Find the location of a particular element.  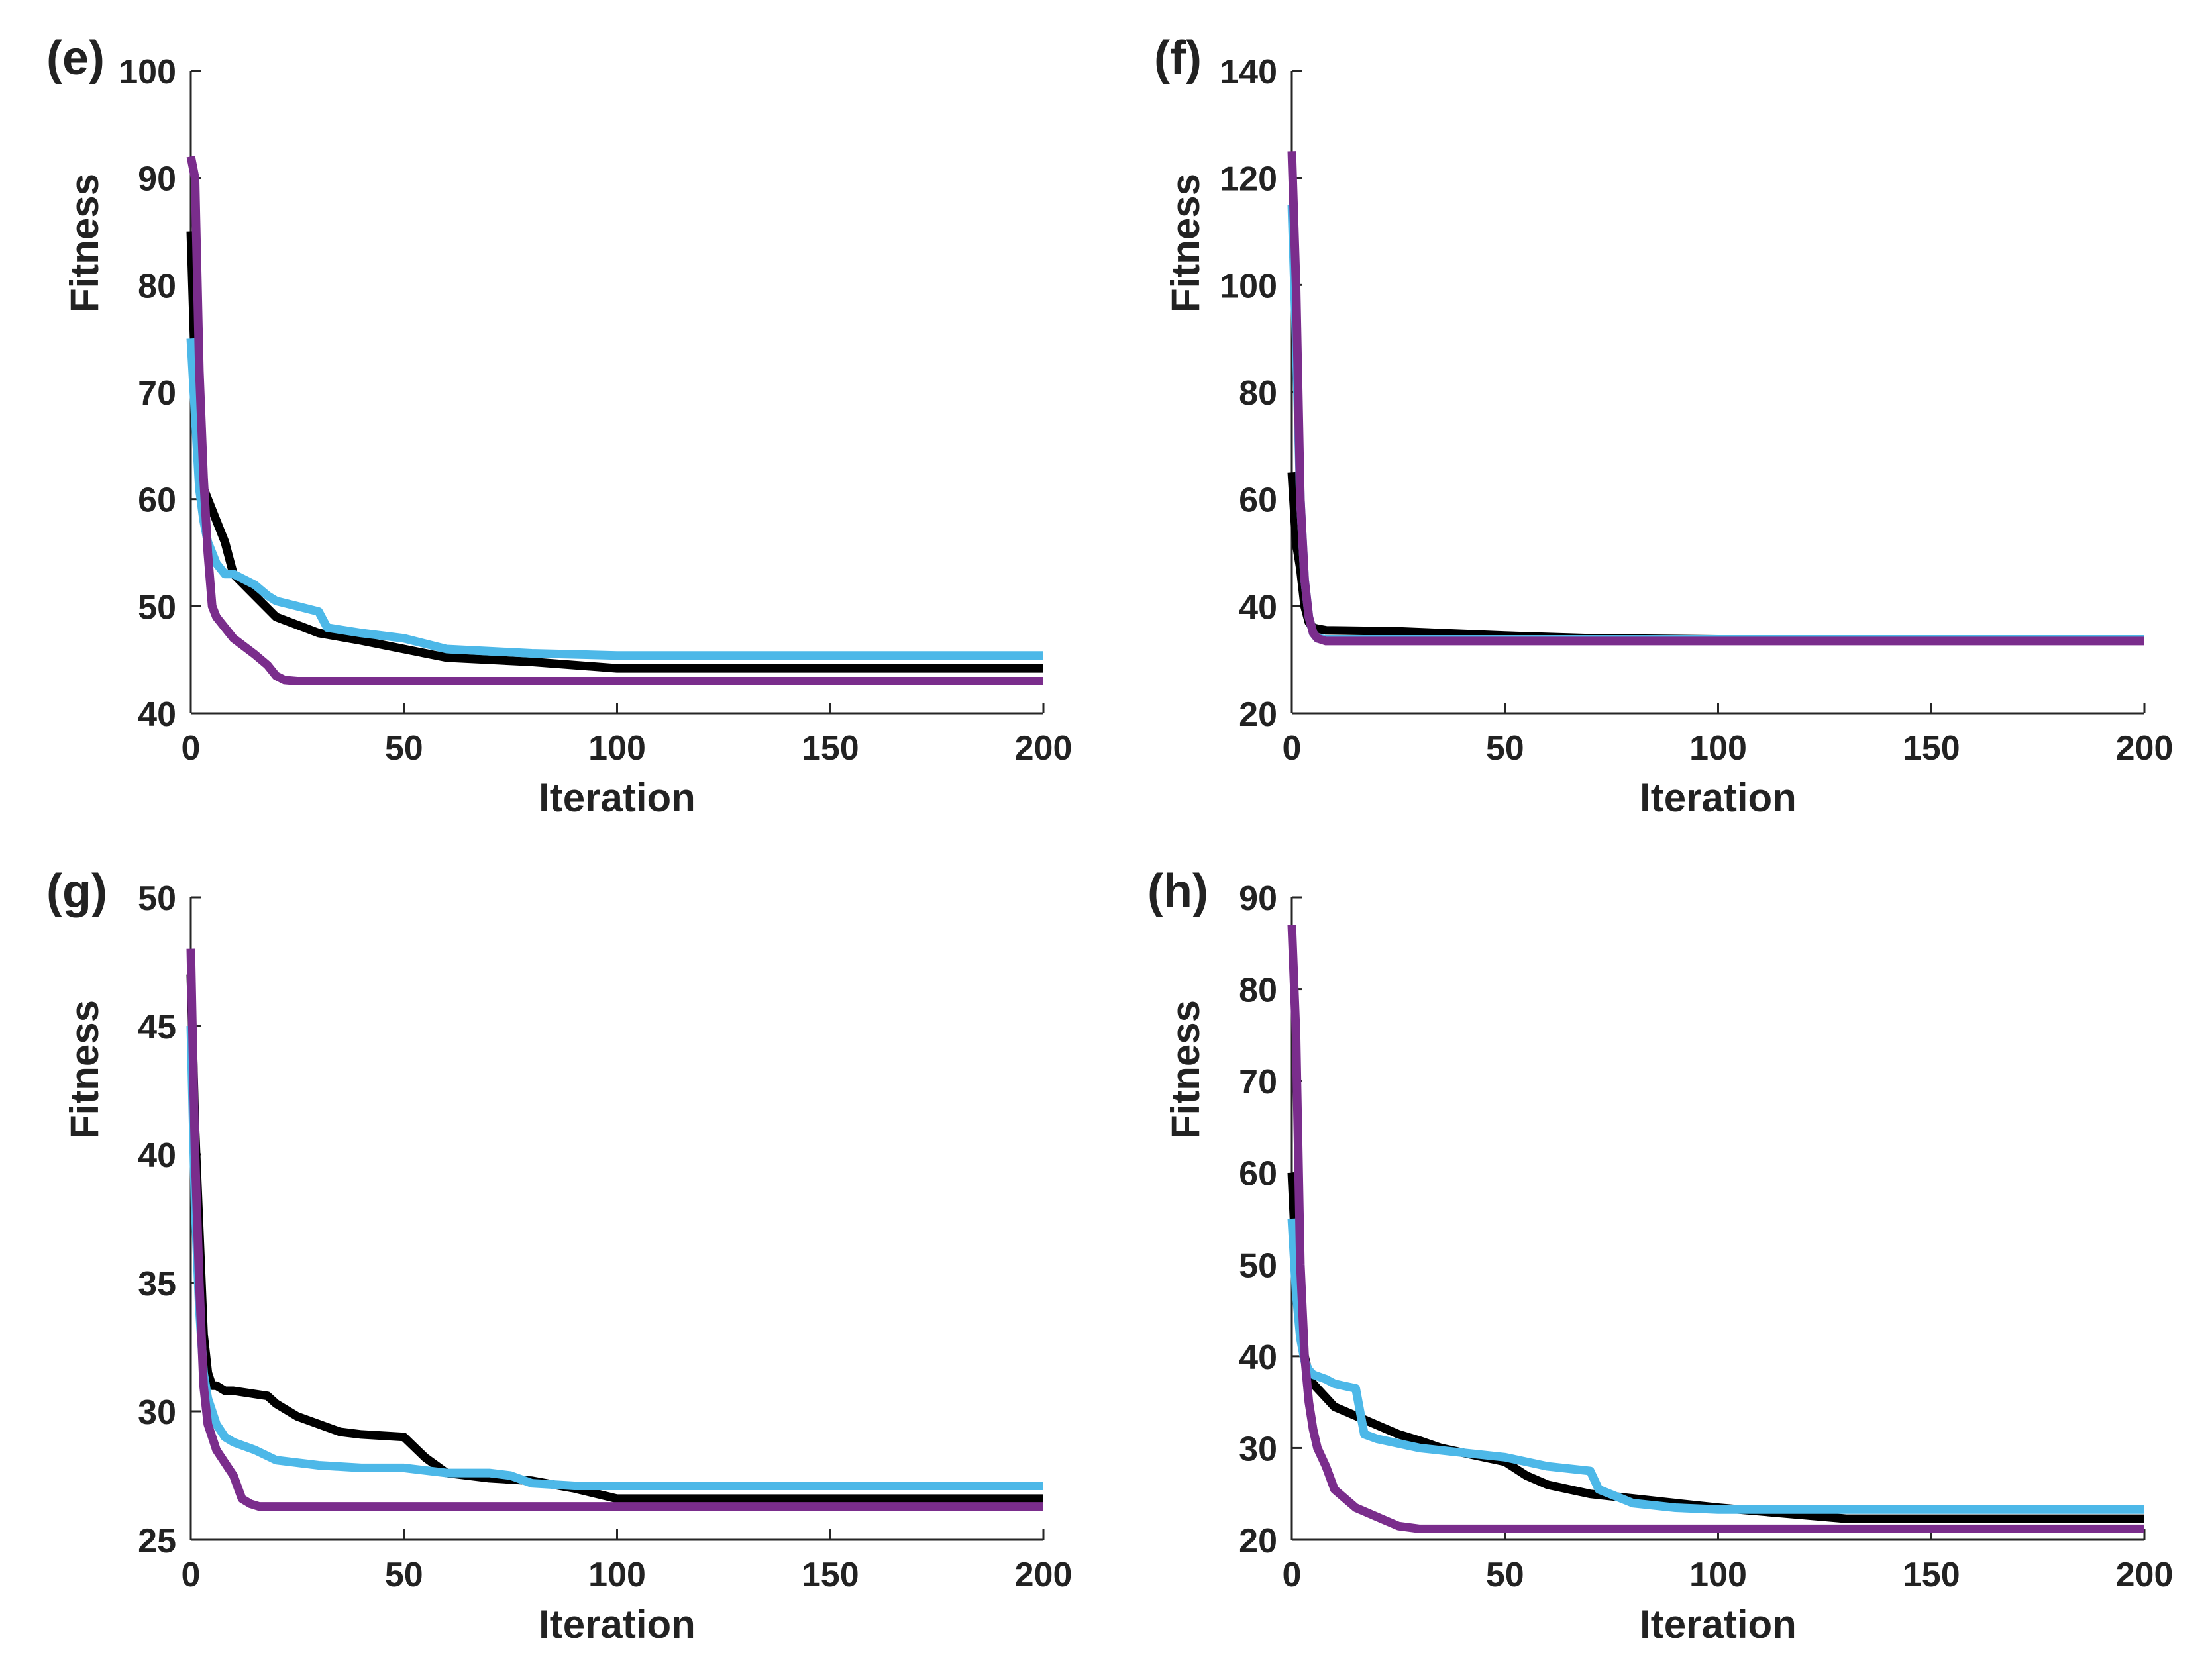

panel-label: (f) is located at coordinates (1178, 58).